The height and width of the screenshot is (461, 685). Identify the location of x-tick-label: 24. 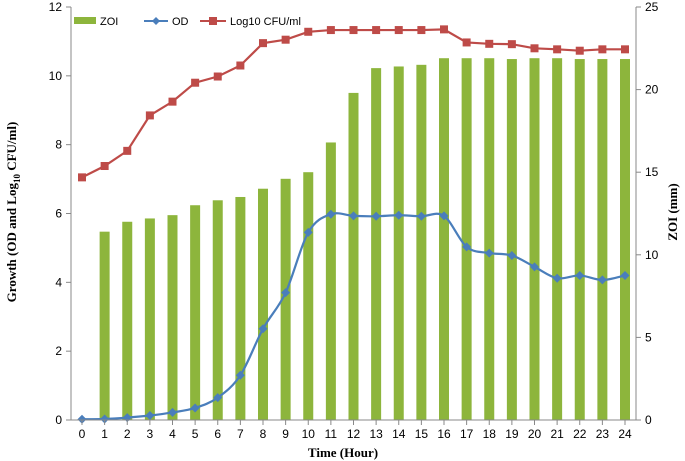
(625, 434).